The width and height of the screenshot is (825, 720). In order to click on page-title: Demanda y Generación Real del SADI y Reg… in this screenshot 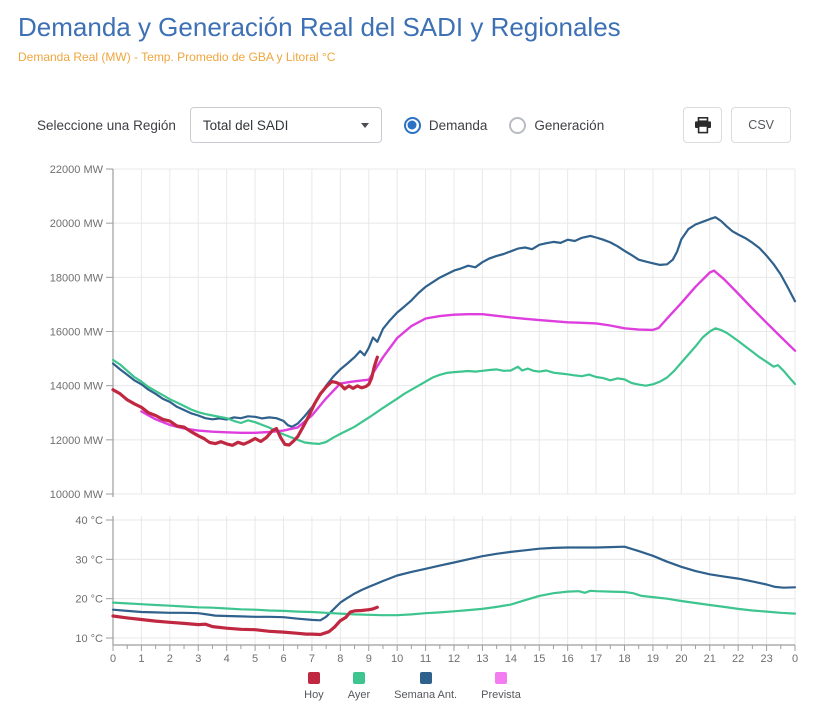, I will do `click(319, 27)`.